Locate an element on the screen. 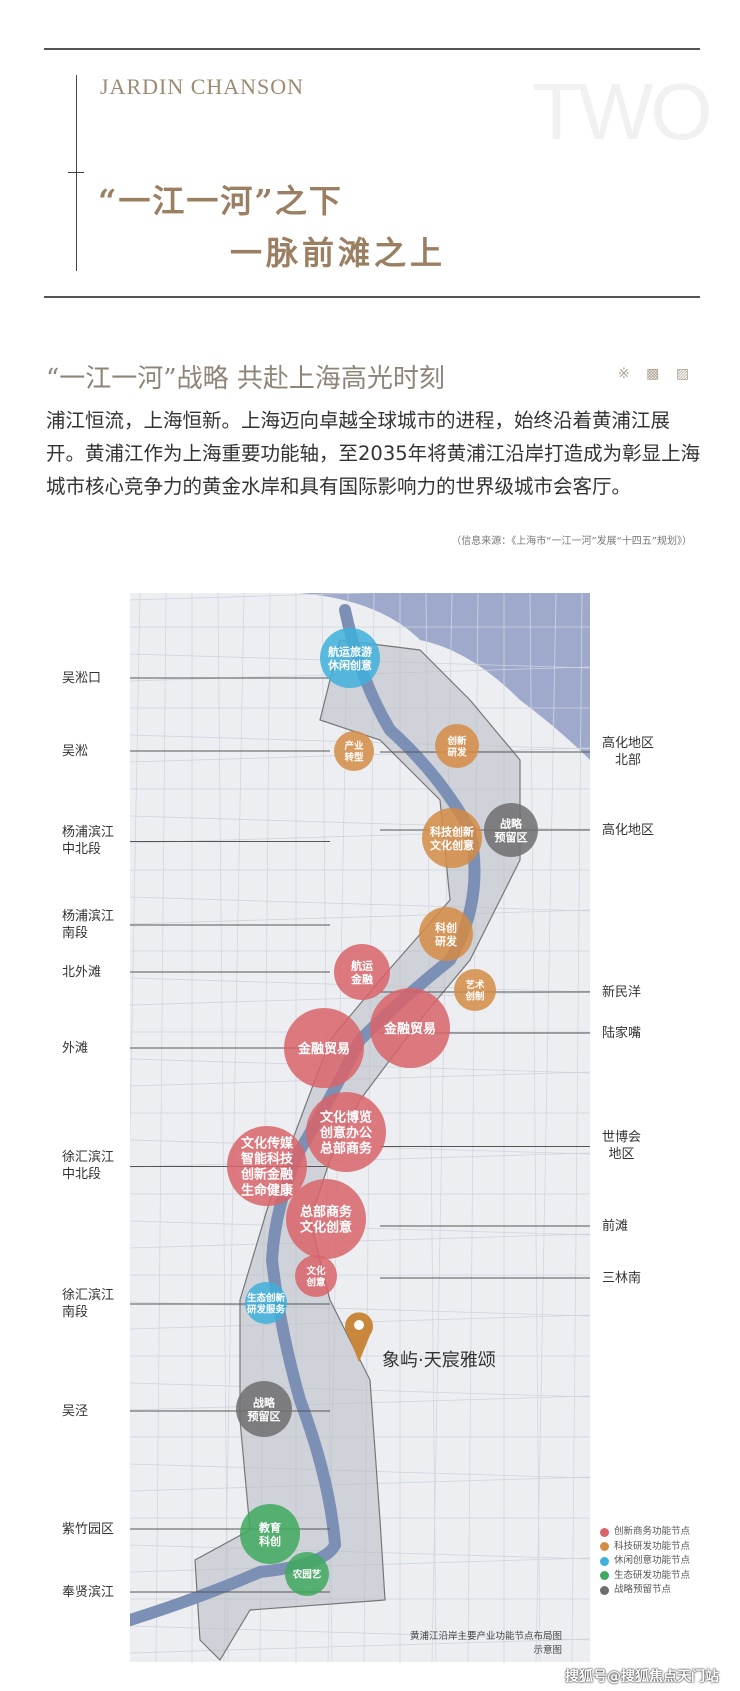 This screenshot has height=1691, width=740. node-label: 创新研发 is located at coordinates (456, 746).